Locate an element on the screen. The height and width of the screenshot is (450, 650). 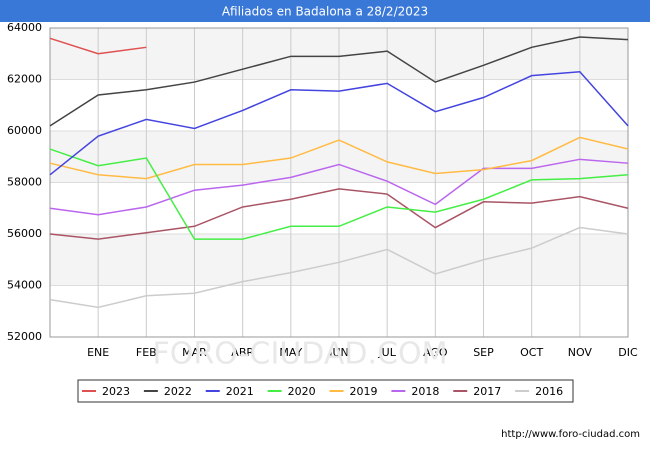
watermark: FORO-CIUDAD.COM is located at coordinates (300, 354).